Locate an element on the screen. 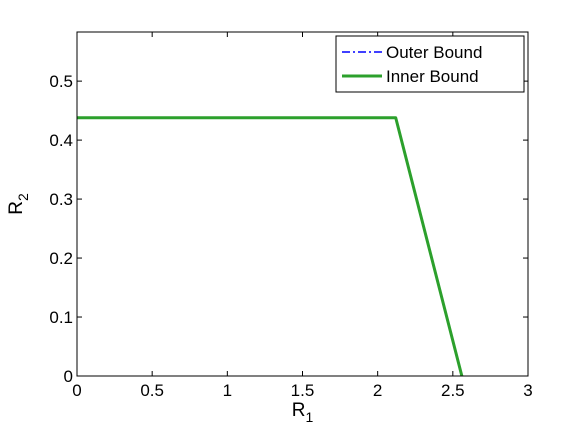  y-tick-label: 0.3 is located at coordinates (61, 199).